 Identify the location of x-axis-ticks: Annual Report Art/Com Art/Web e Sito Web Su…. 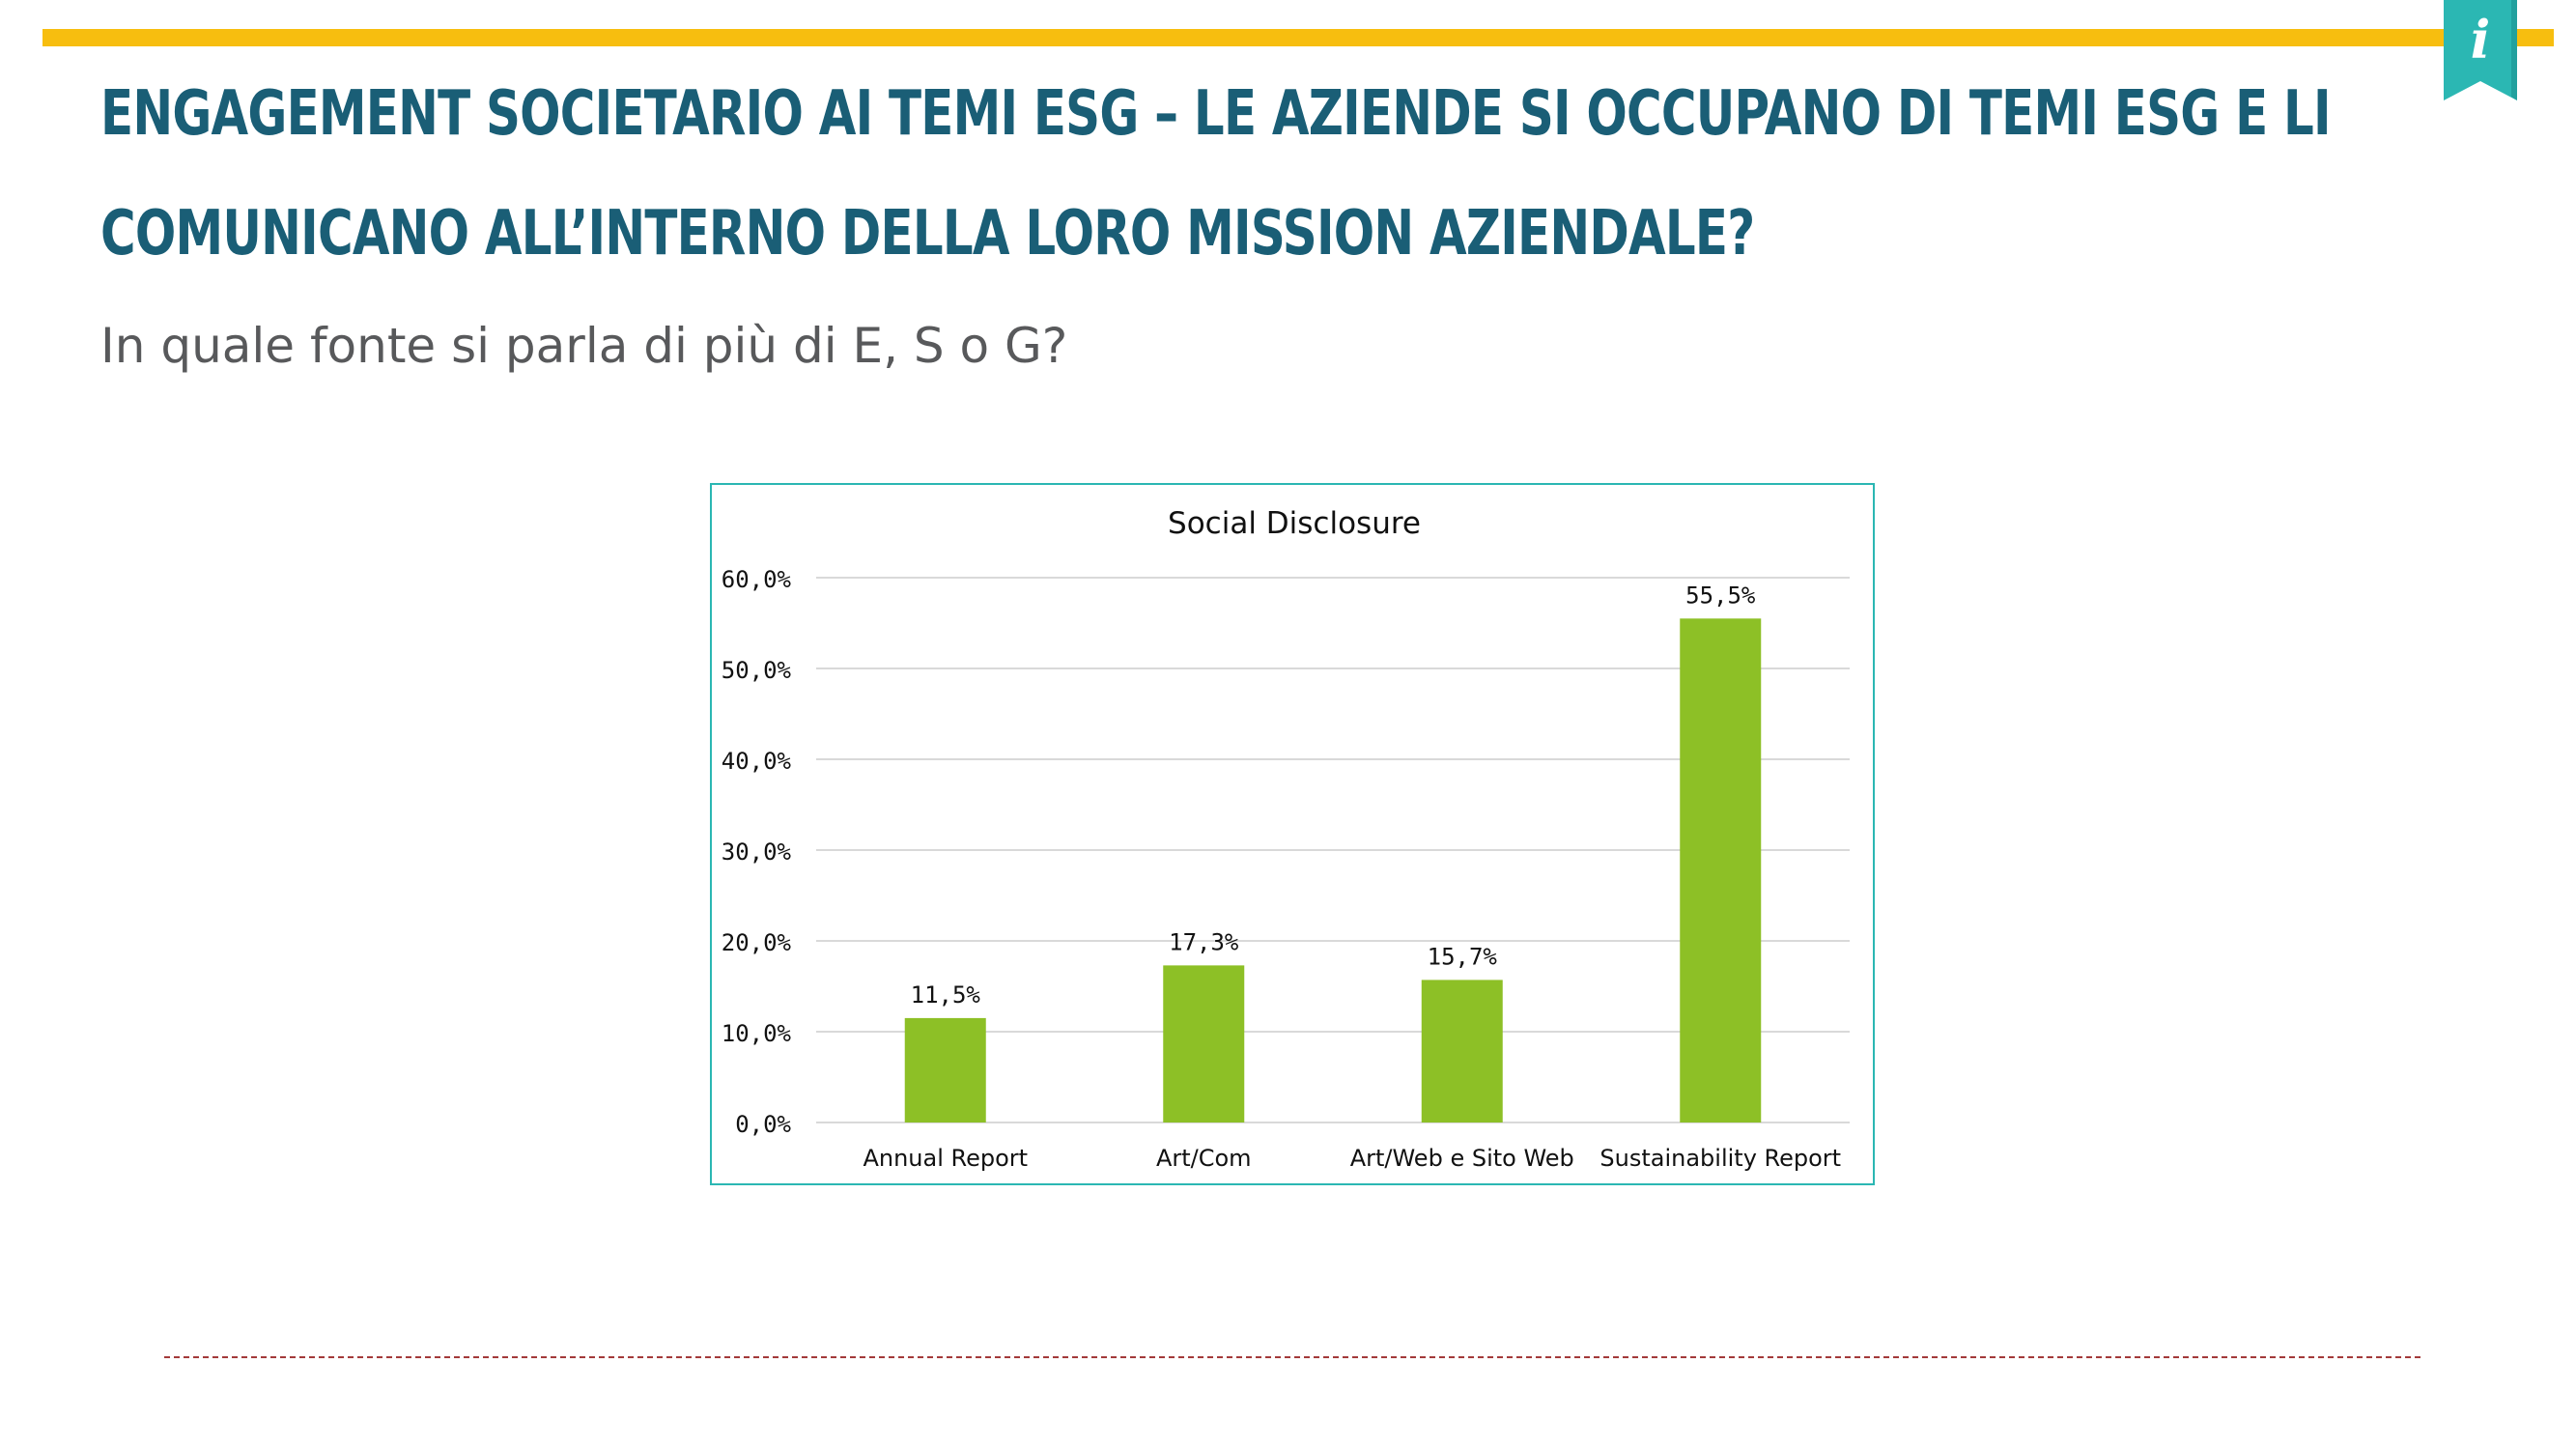
(1352, 1158).